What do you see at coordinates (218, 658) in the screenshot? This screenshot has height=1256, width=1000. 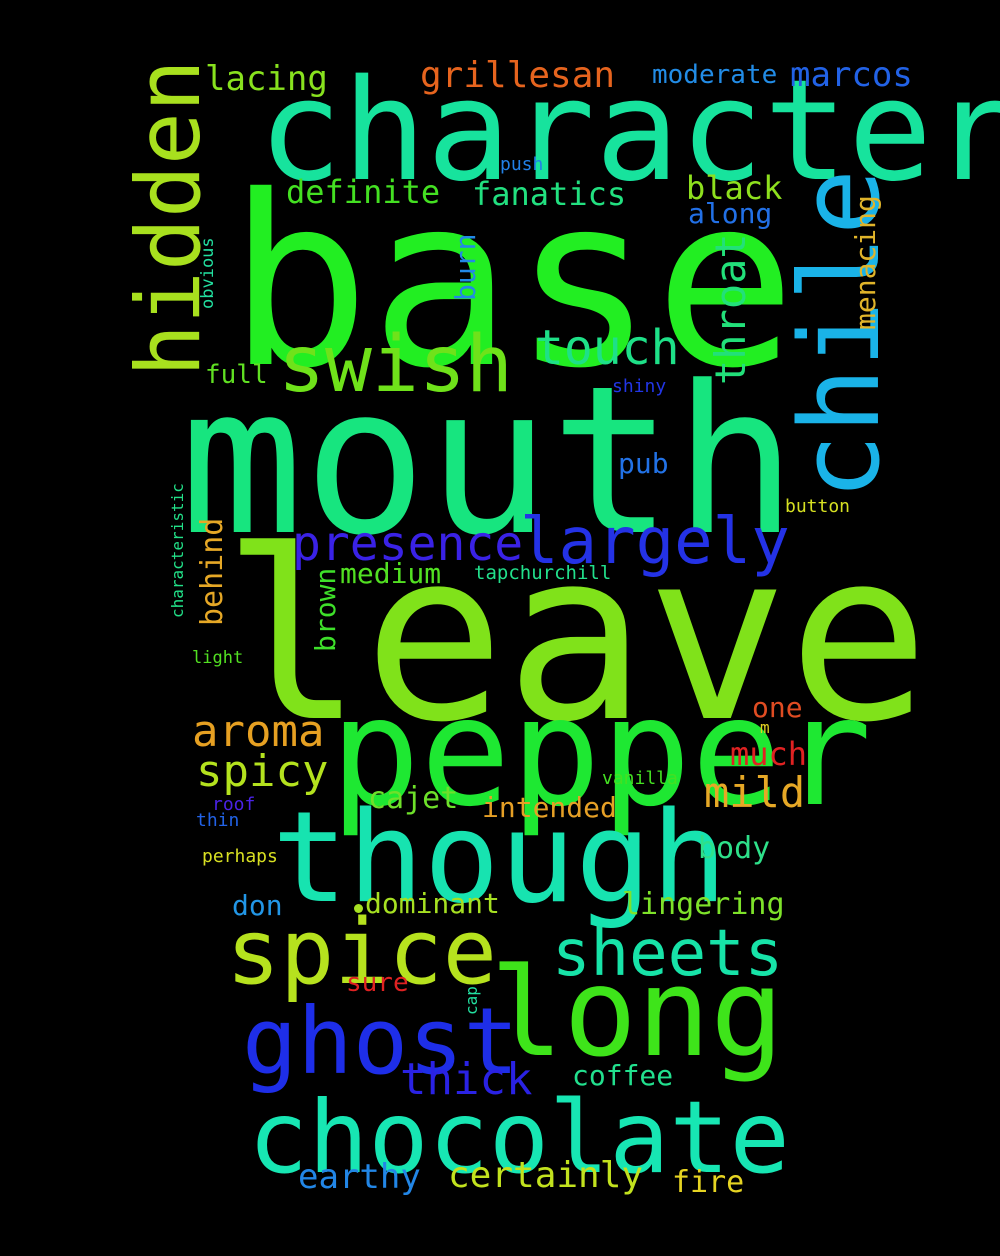 I see `word-light: light` at bounding box center [218, 658].